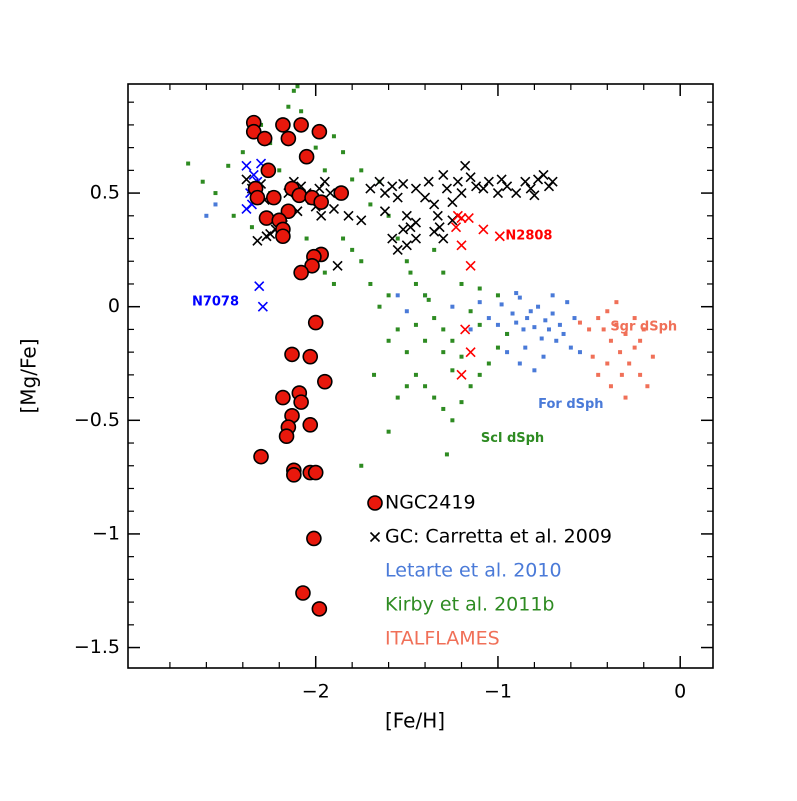 This screenshot has height=801, width=797. Describe the element at coordinates (97, 420) in the screenshot. I see `y-tick-label: −0.5` at that location.